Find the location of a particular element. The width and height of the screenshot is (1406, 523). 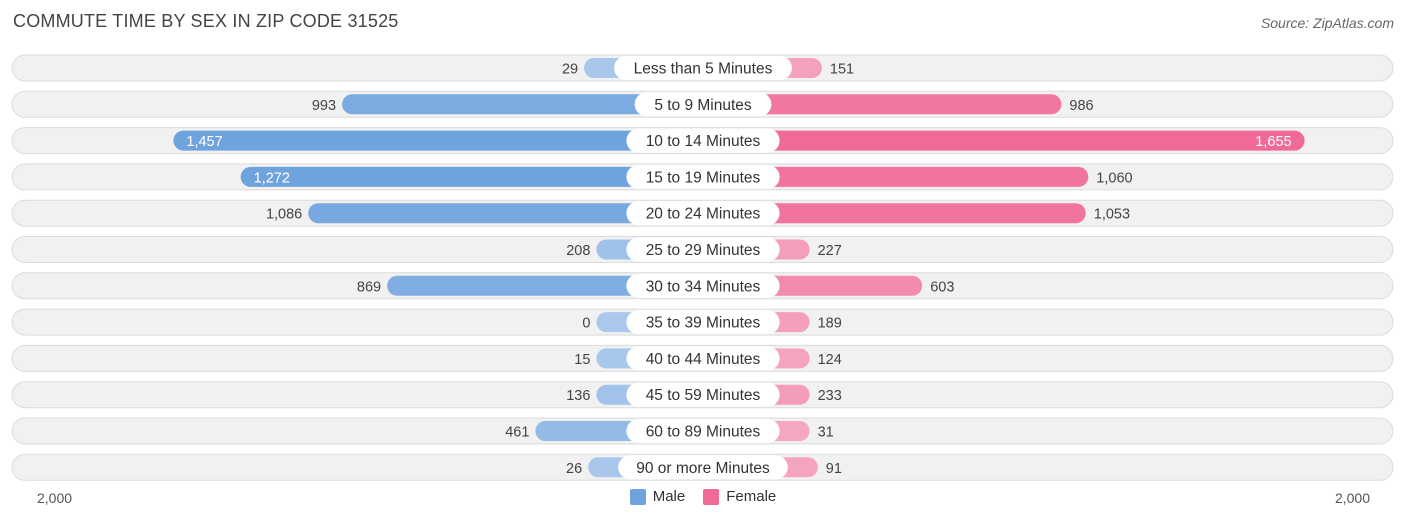

male-value-label: 29 is located at coordinates (570, 70).